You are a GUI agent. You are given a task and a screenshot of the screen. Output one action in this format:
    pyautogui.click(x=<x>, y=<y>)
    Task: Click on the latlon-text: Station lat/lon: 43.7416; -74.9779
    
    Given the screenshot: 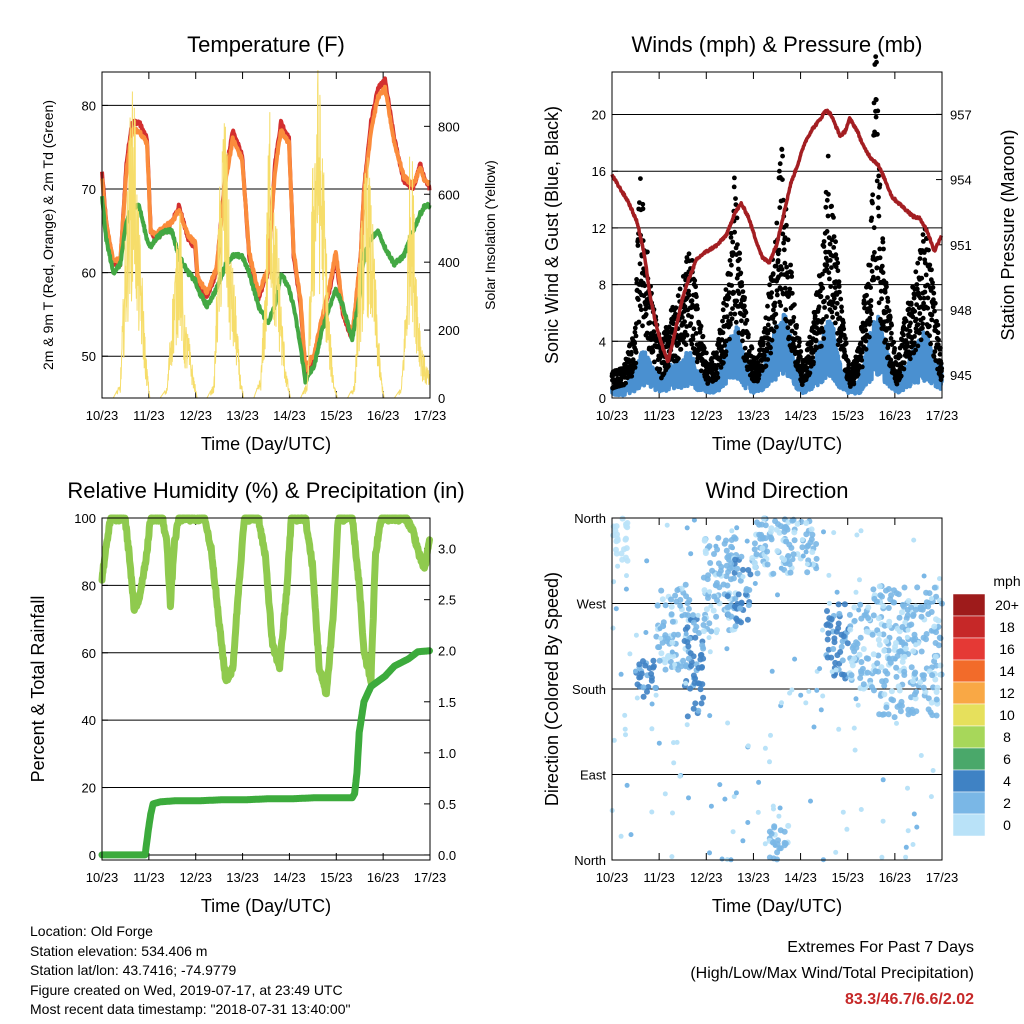 What is the action you would take?
    pyautogui.click(x=133, y=970)
    